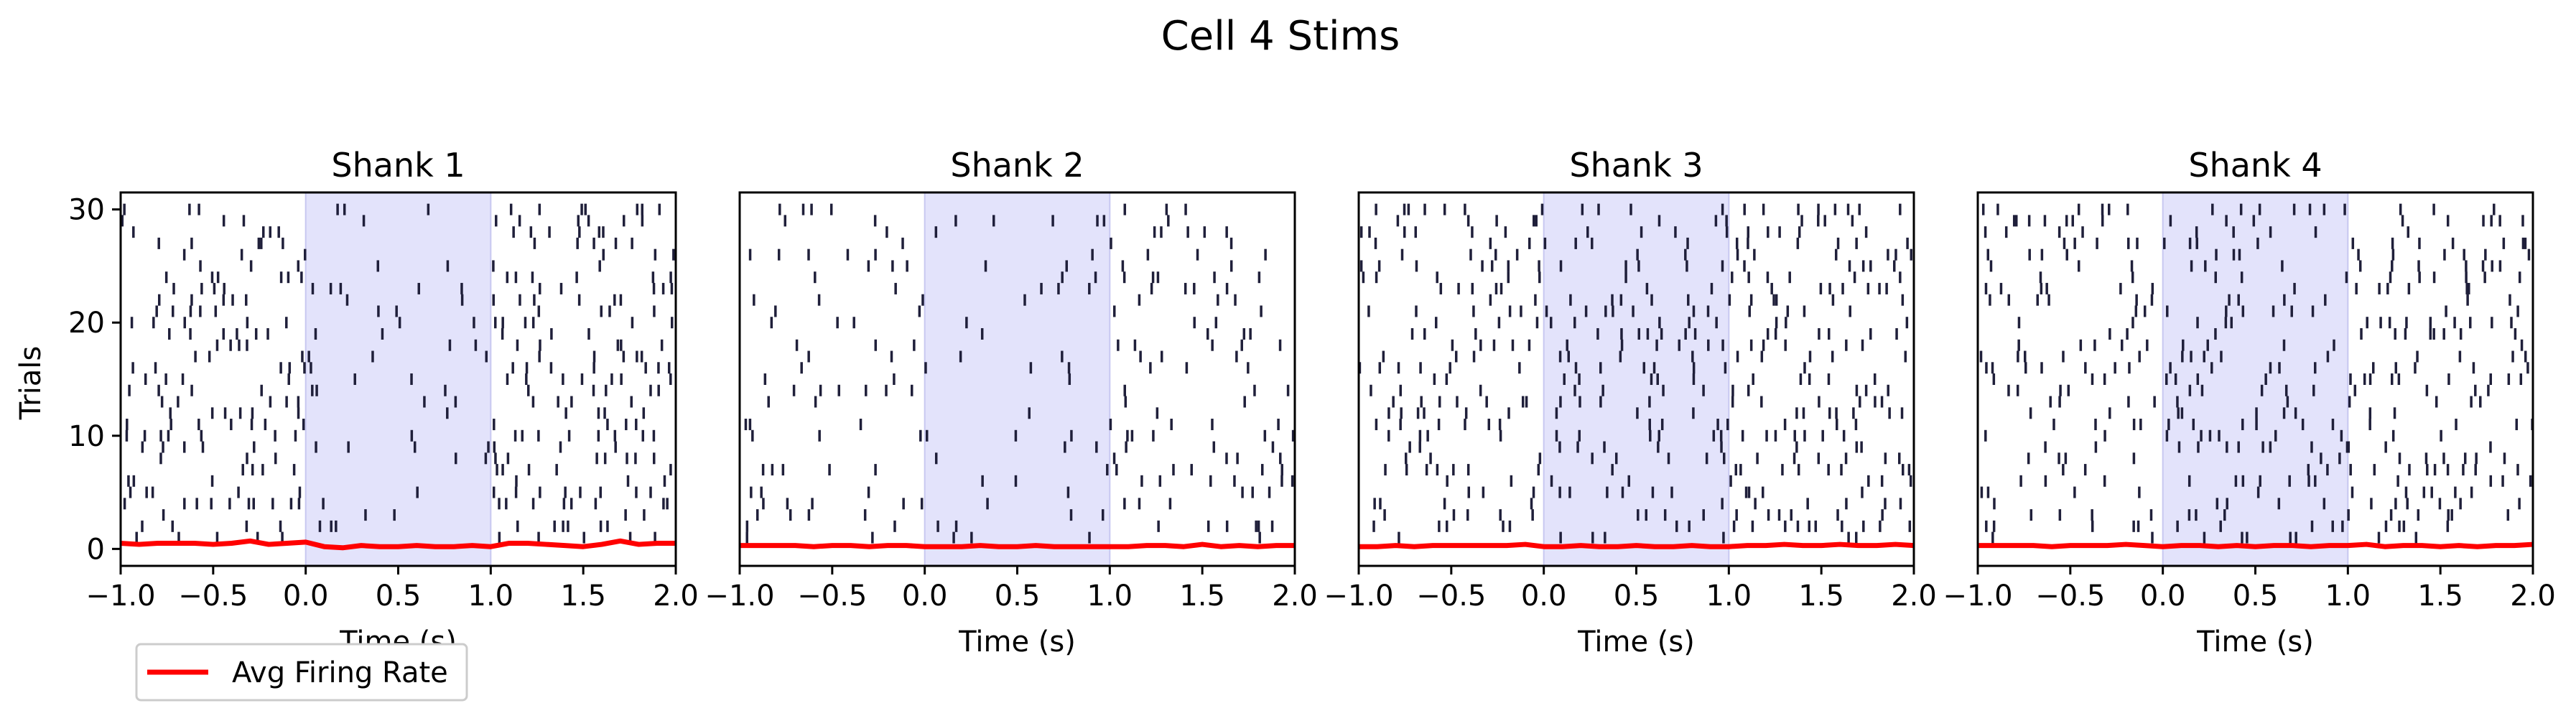 Image resolution: width=2576 pixels, height=721 pixels. Describe the element at coordinates (1280, 36) in the screenshot. I see `figure-title: Cell 4 Stims` at that location.